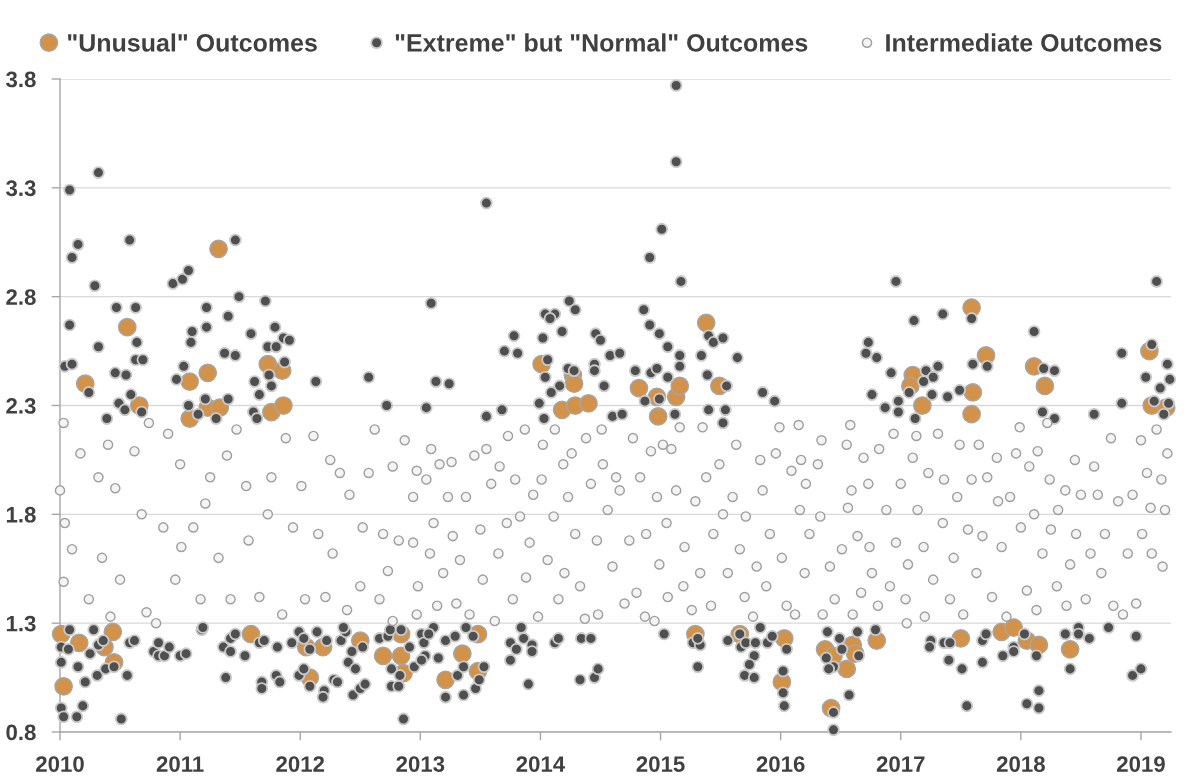  Describe the element at coordinates (60, 764) in the screenshot. I see `x-tick-label: 2010` at that location.